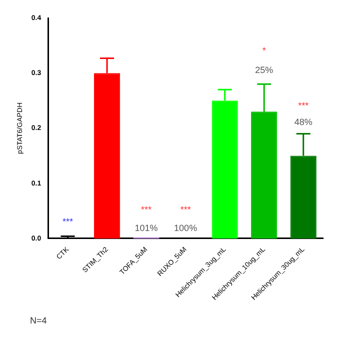  Describe the element at coordinates (38, 320) in the screenshot. I see `text: N=4` at that location.